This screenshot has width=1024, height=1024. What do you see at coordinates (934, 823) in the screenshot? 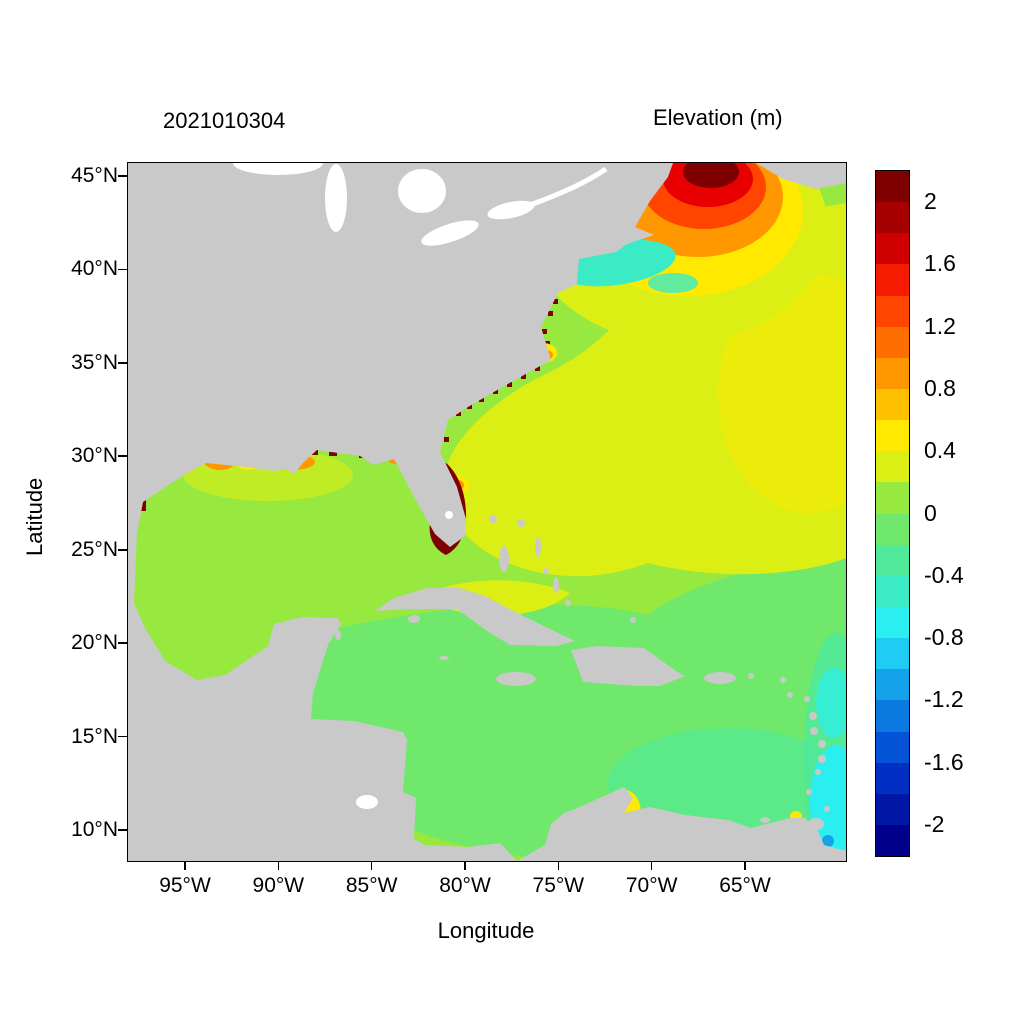
I see `colorbar-tick-label: -2` at bounding box center [934, 823].